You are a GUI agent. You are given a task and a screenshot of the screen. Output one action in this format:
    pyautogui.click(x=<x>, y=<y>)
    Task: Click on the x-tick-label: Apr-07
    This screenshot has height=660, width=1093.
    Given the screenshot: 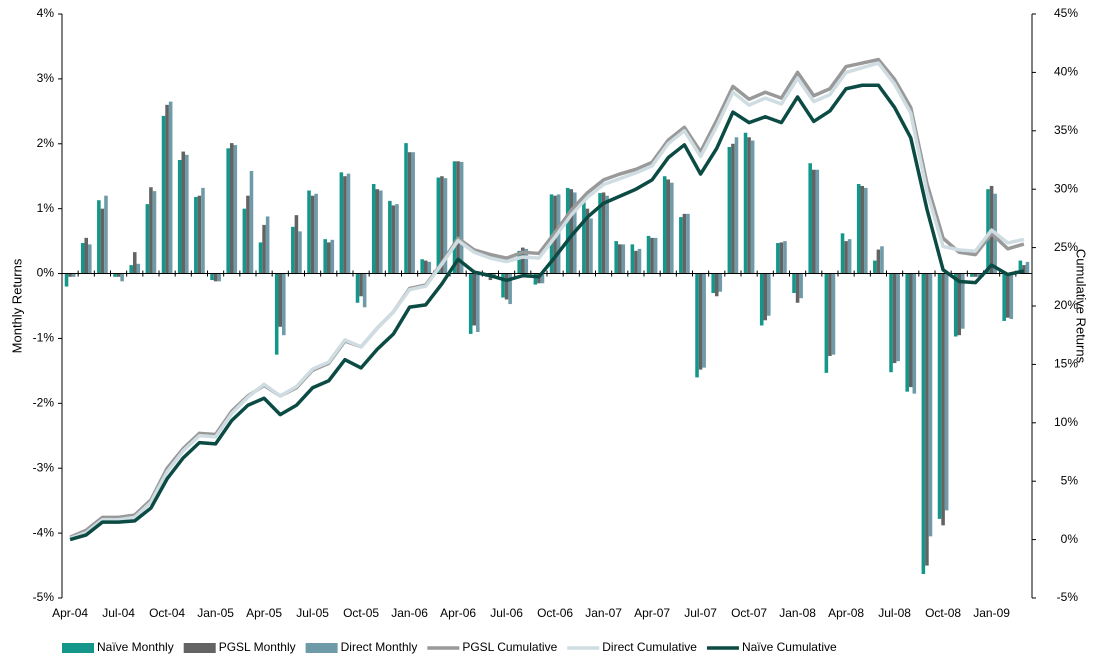 What is the action you would take?
    pyautogui.click(x=652, y=613)
    